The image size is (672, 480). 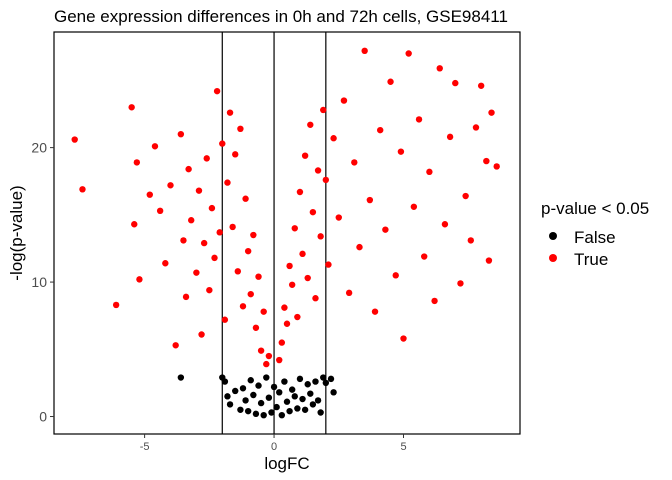 What do you see at coordinates (274, 447) in the screenshot?
I see `x-tick-label-1: 0` at bounding box center [274, 447].